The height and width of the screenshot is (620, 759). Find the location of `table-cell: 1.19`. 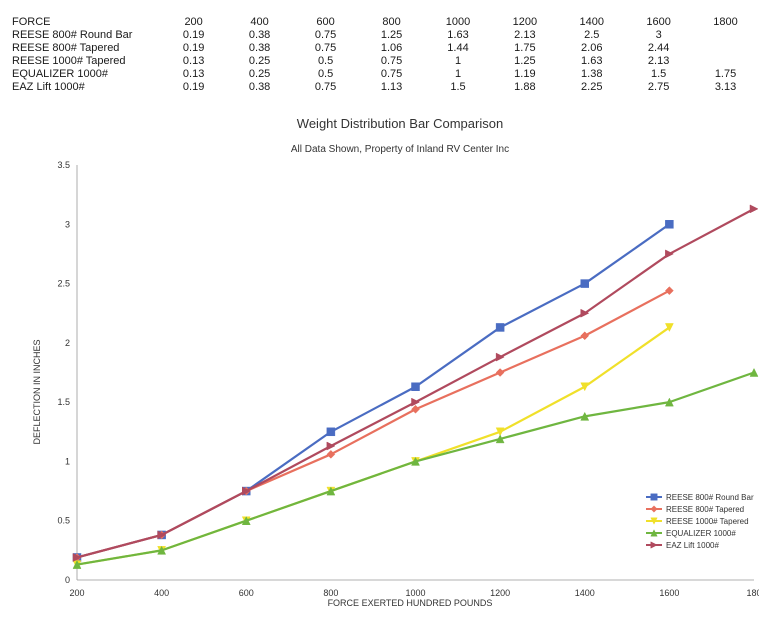

table-cell: 1.19 is located at coordinates (525, 74).